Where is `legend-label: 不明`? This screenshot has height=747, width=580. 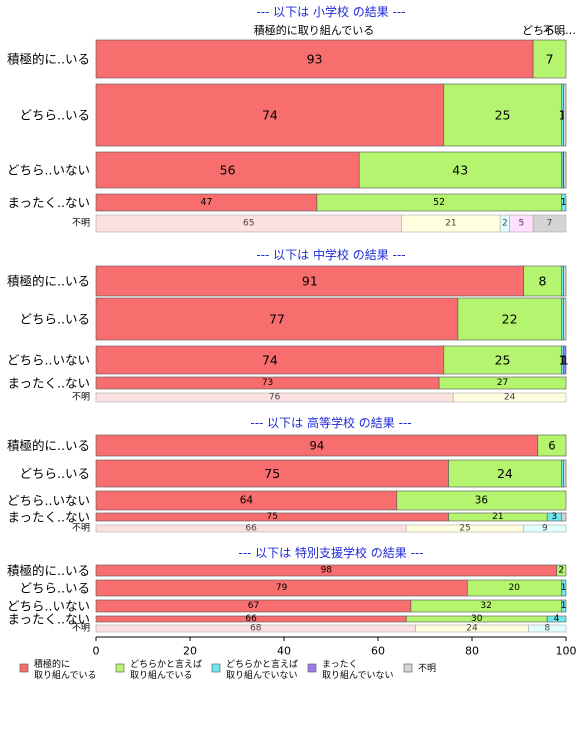
legend-label: 不明 is located at coordinates (427, 668).